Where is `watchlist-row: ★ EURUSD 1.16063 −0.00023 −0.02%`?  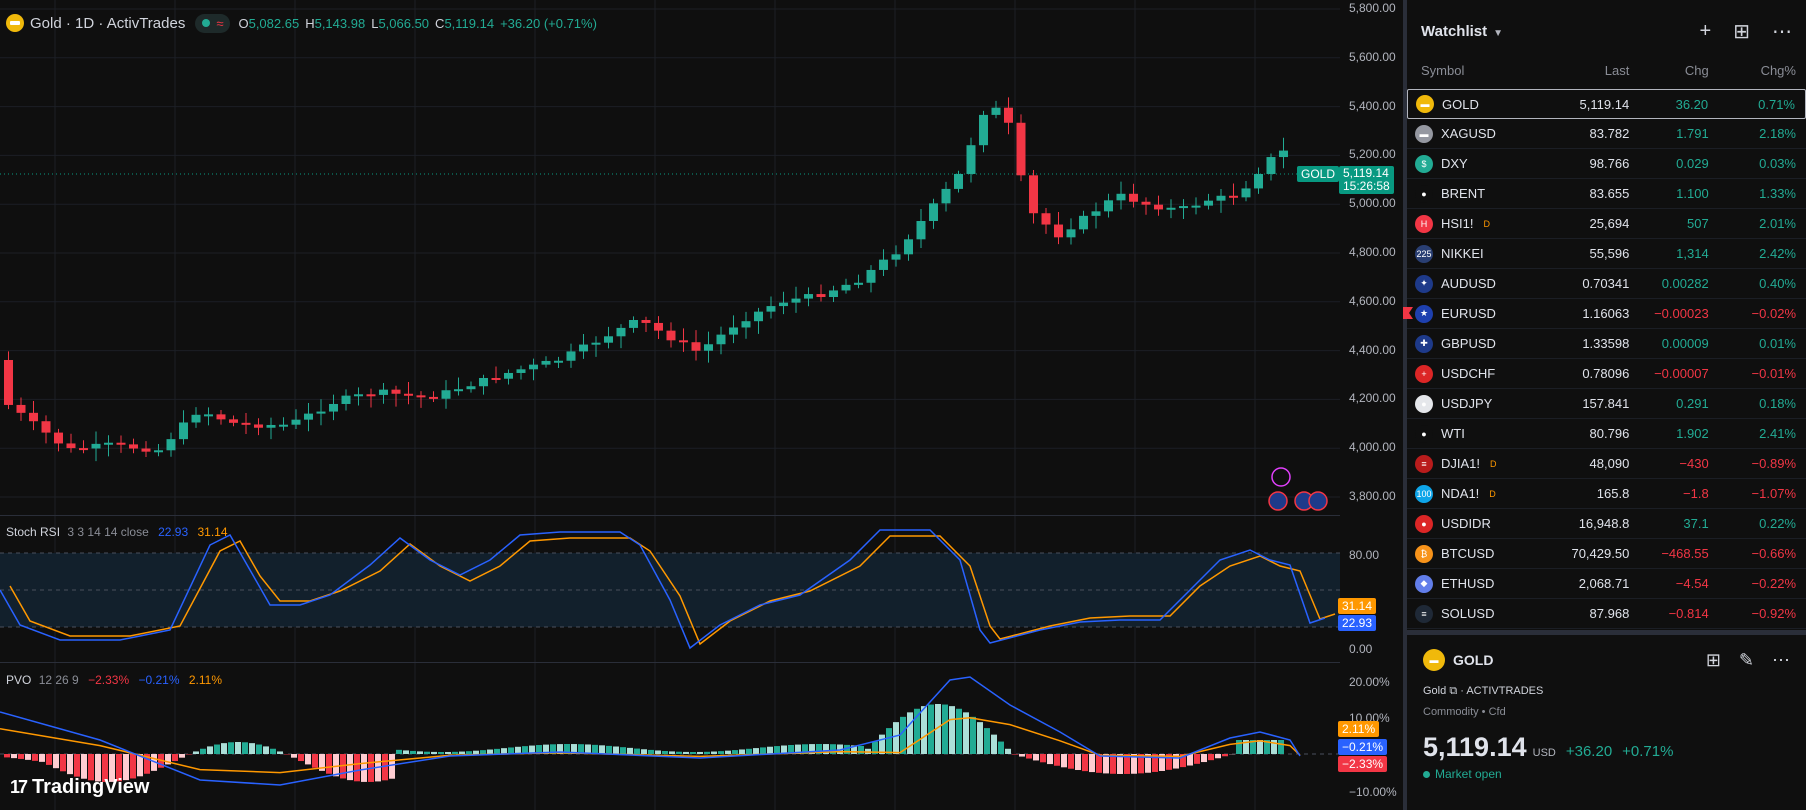 watchlist-row: ★ EURUSD 1.16063 −0.00023 −0.02% is located at coordinates (1604, 314).